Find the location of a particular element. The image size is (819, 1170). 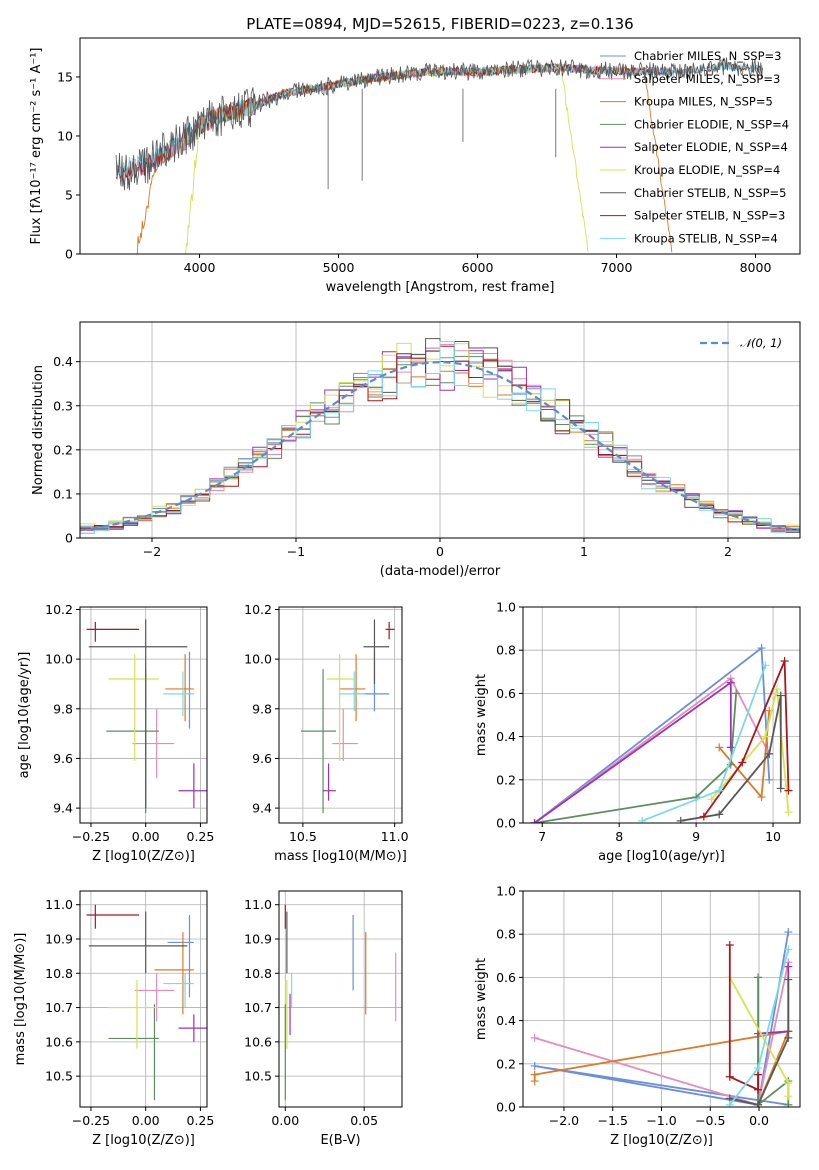

x-tick-label: −1.0 is located at coordinates (661, 1120).